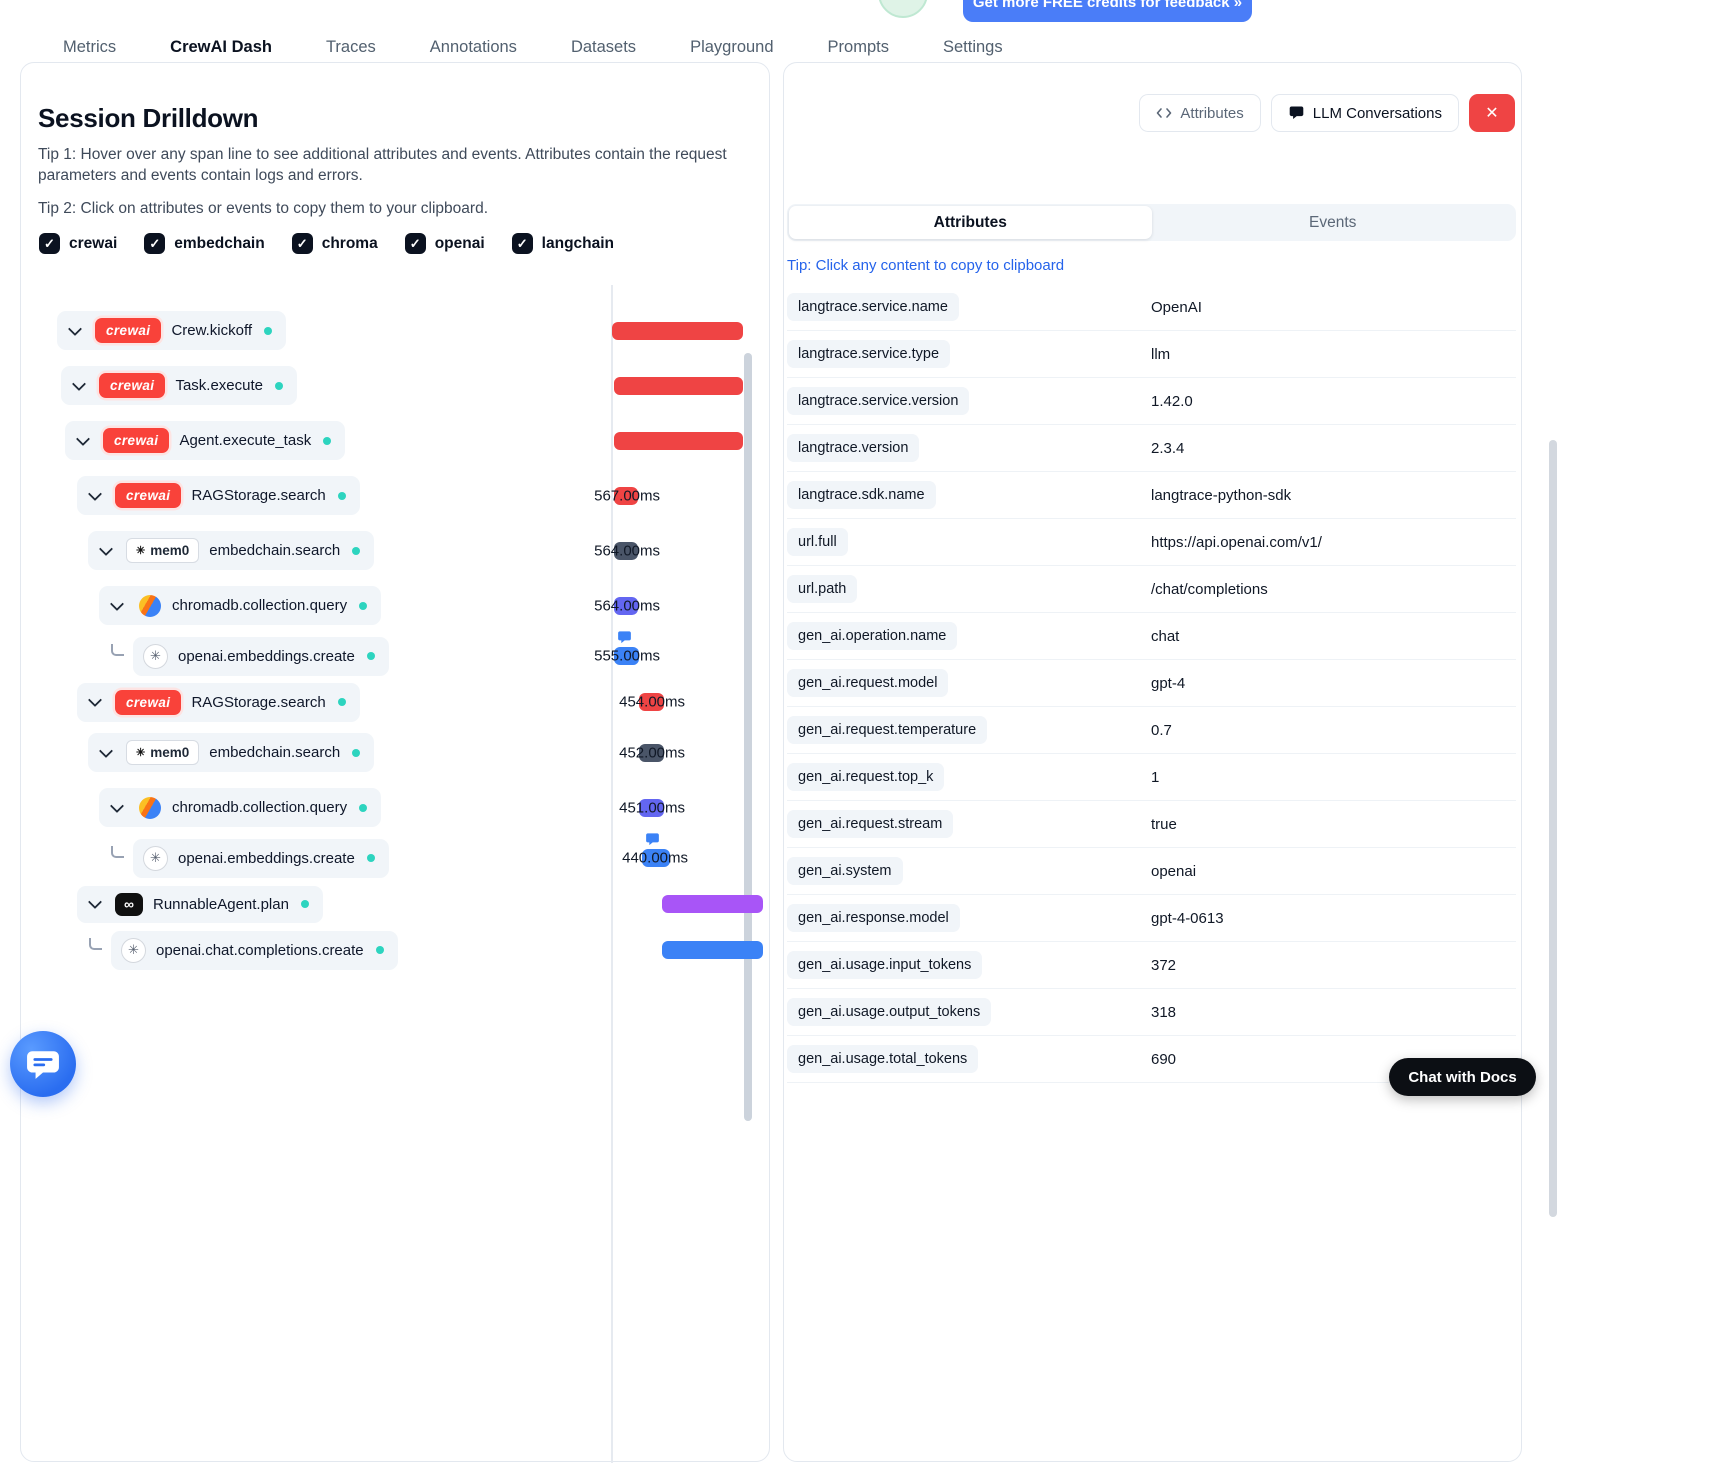 The image size is (1710, 1463). Describe the element at coordinates (1164, 965) in the screenshot. I see `attribute-value: 372` at that location.